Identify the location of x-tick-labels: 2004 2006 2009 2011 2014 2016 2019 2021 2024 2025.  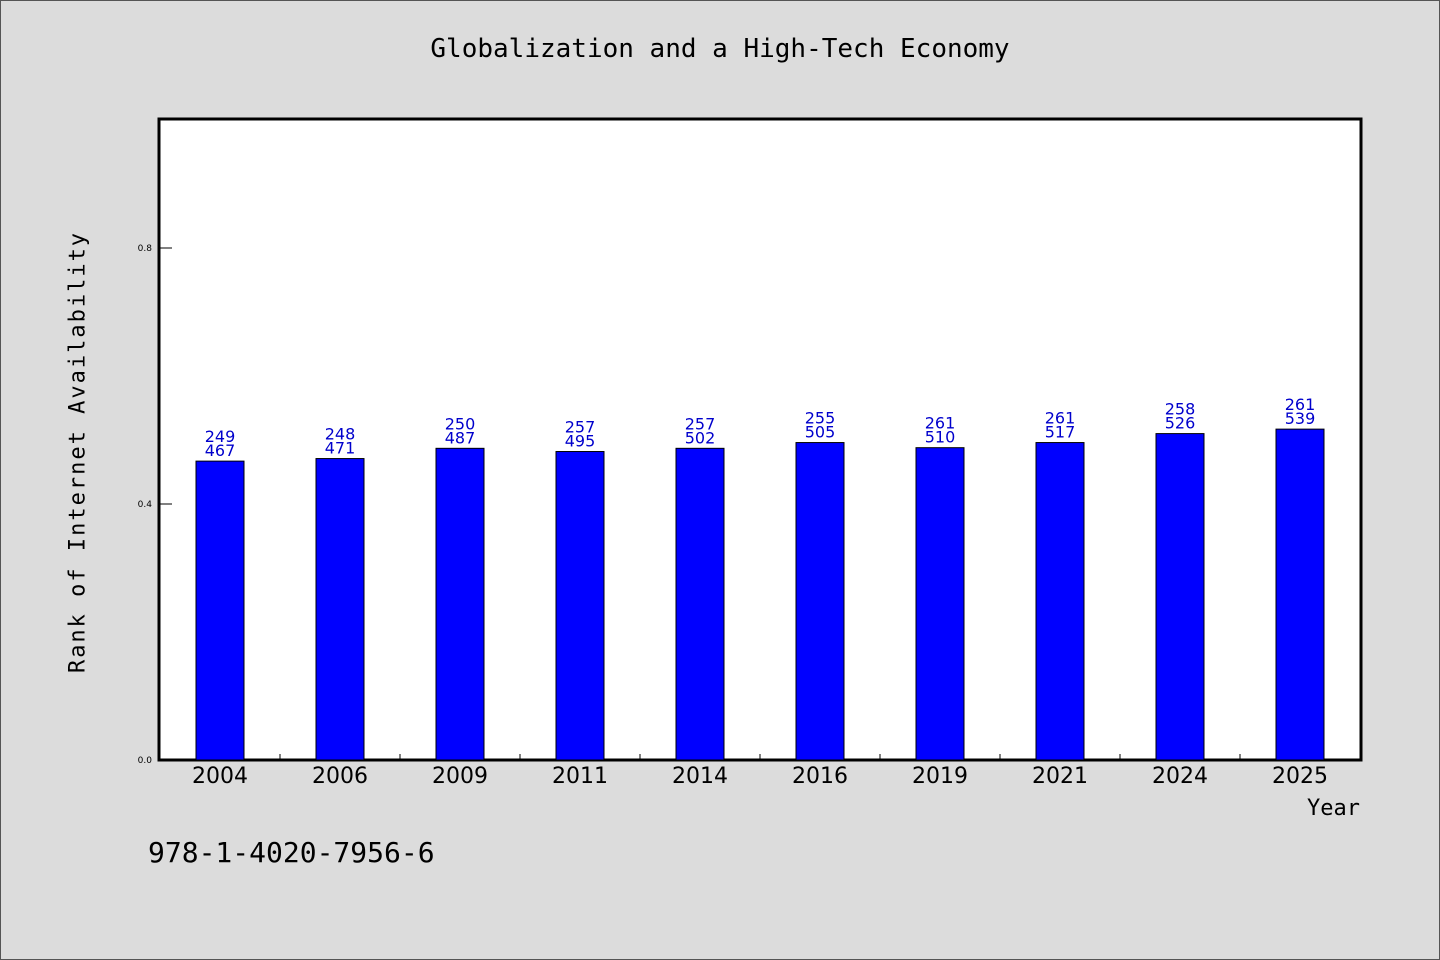
(760, 776).